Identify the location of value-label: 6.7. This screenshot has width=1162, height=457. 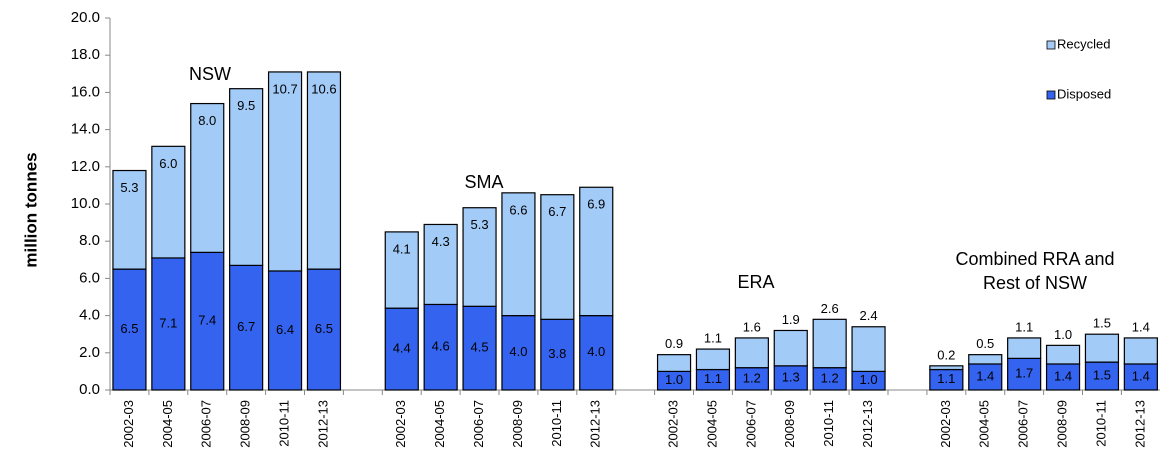
(246, 326).